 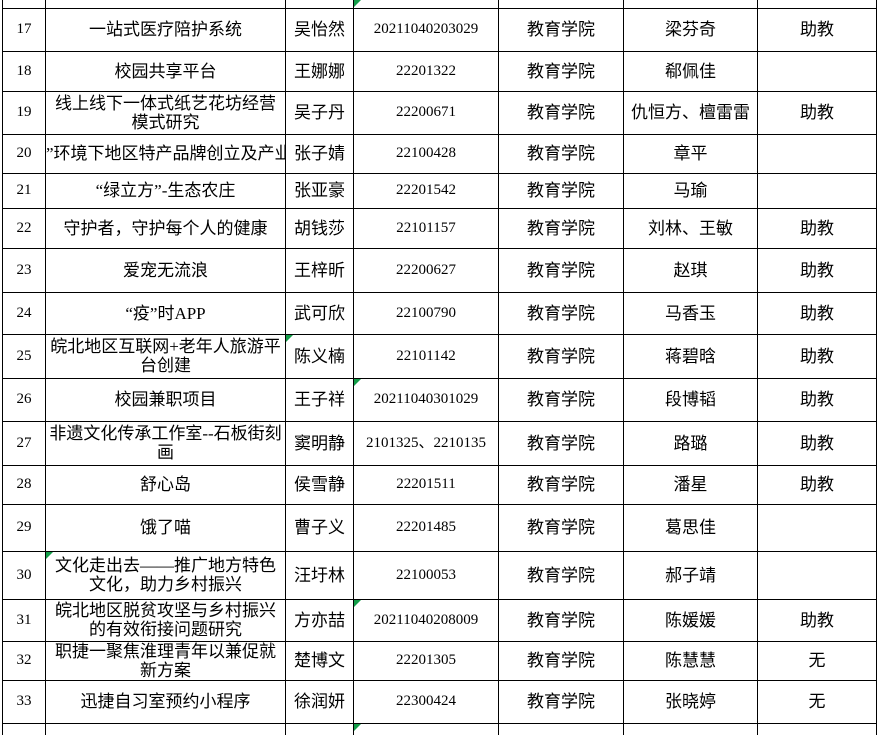 I want to click on advisor-cell: 刘林、王敏, so click(x=690, y=228).